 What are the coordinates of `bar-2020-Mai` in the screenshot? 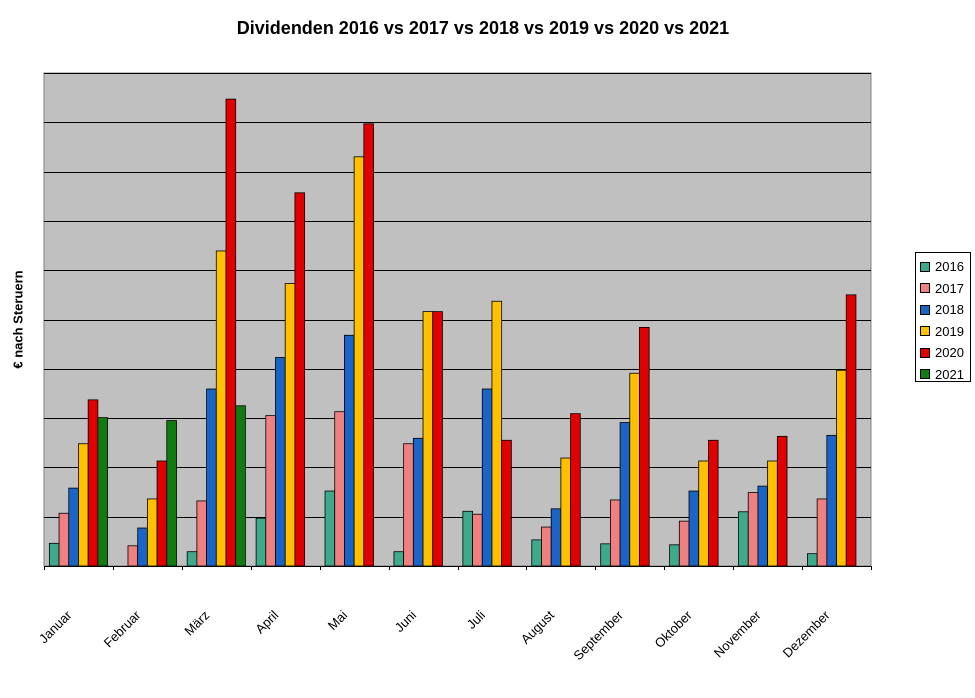 It's located at (368, 345).